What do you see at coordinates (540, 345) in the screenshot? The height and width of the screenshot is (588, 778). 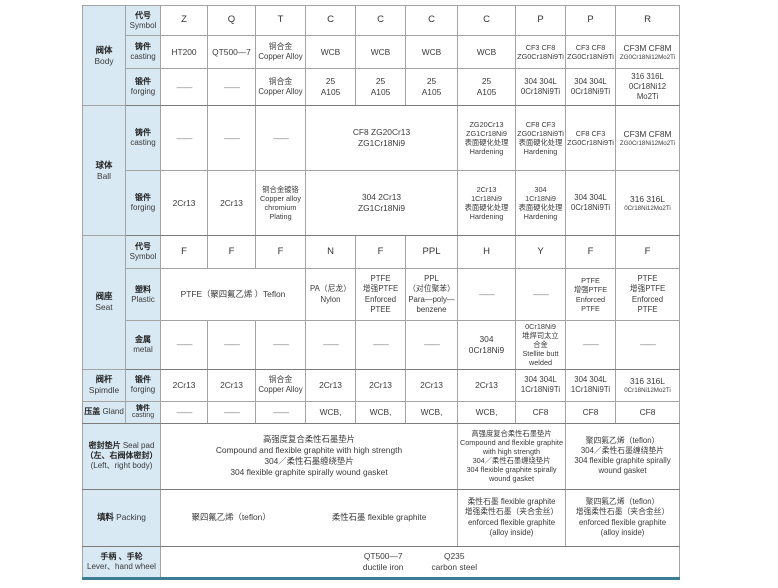 I see `cell-seat-metal-p1: 0Cr18Ni9 堆焊司太立 合金 Stellite butt welded` at bounding box center [540, 345].